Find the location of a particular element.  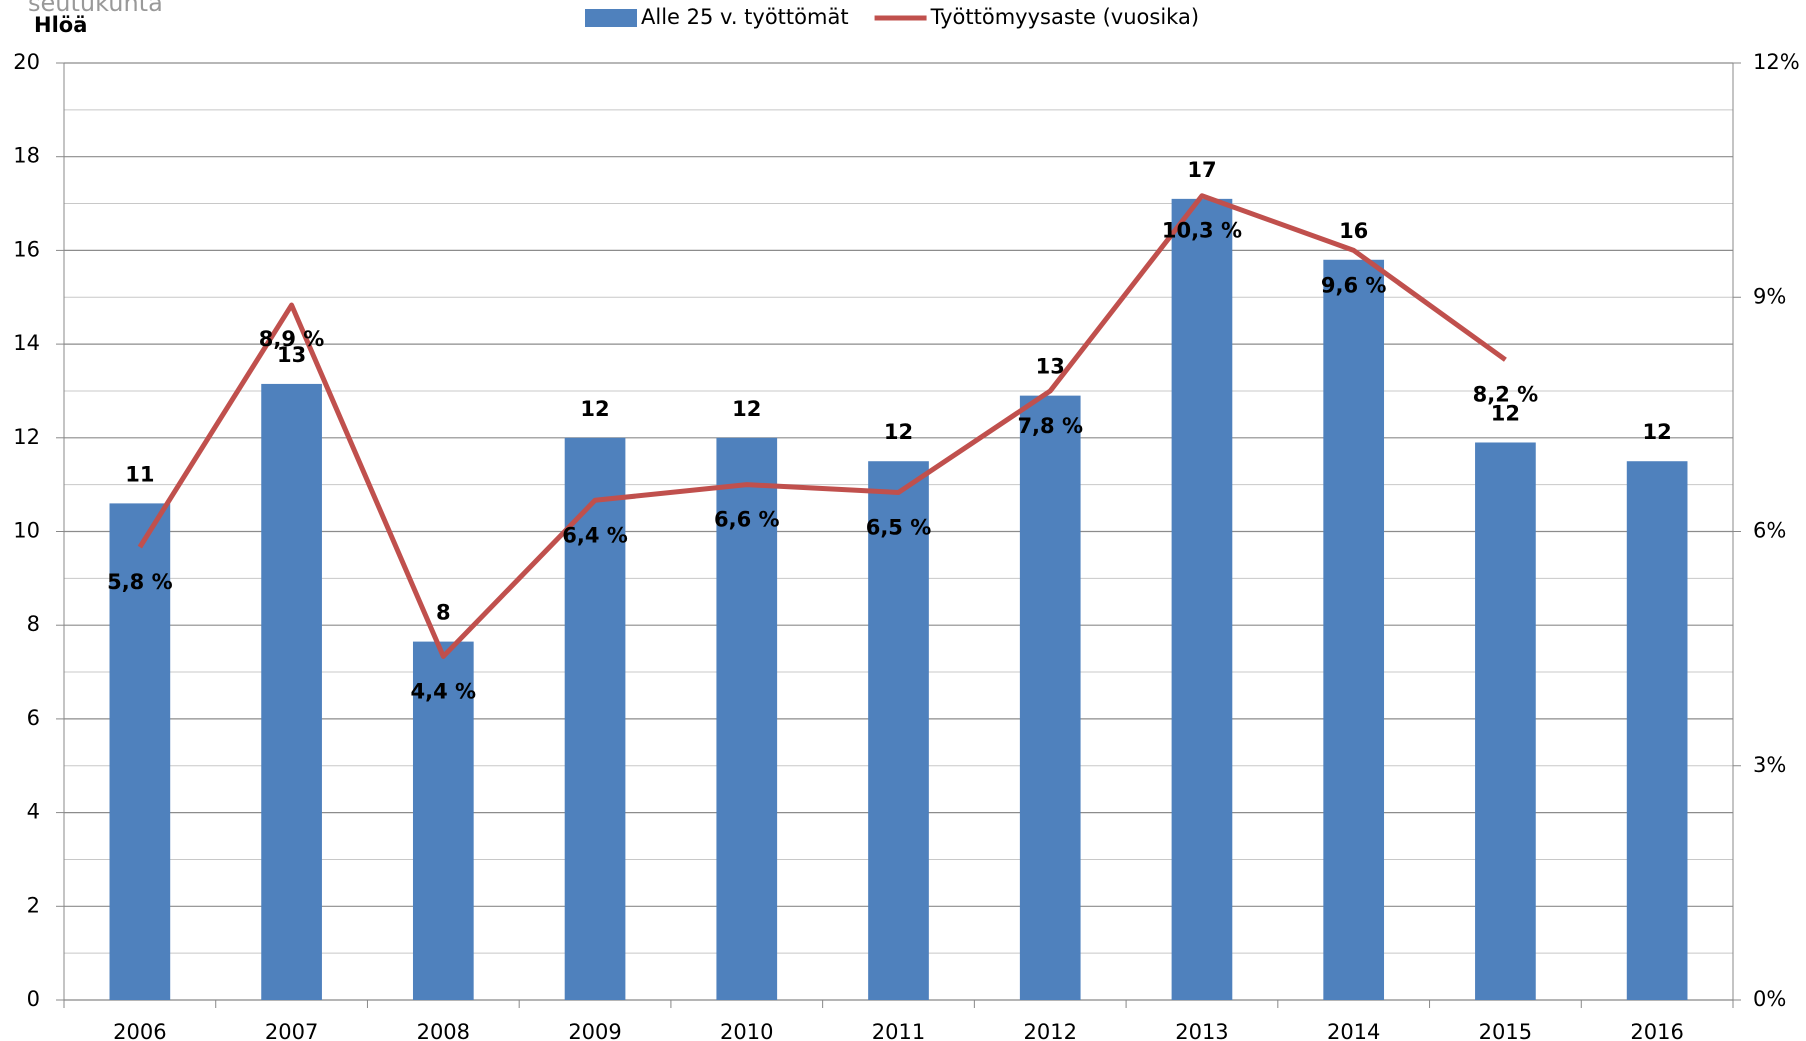

bar-value-label: 8 is located at coordinates (443, 613).